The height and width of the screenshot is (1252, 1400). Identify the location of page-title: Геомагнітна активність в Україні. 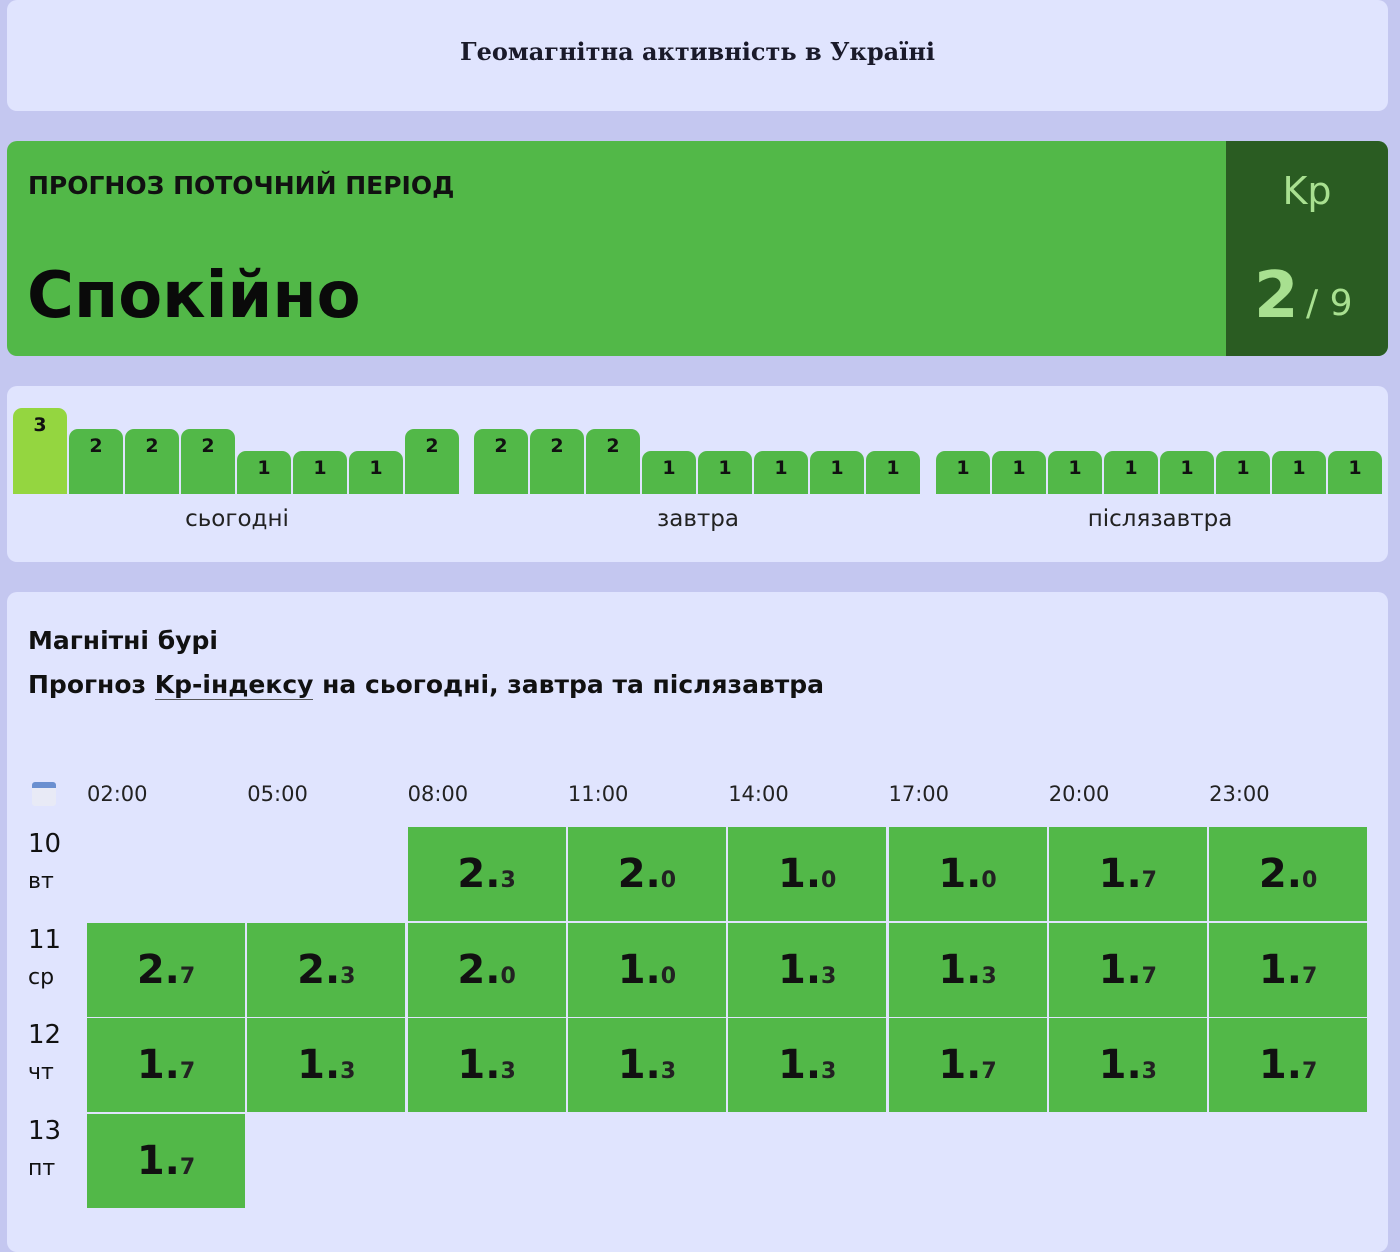
(697, 51).